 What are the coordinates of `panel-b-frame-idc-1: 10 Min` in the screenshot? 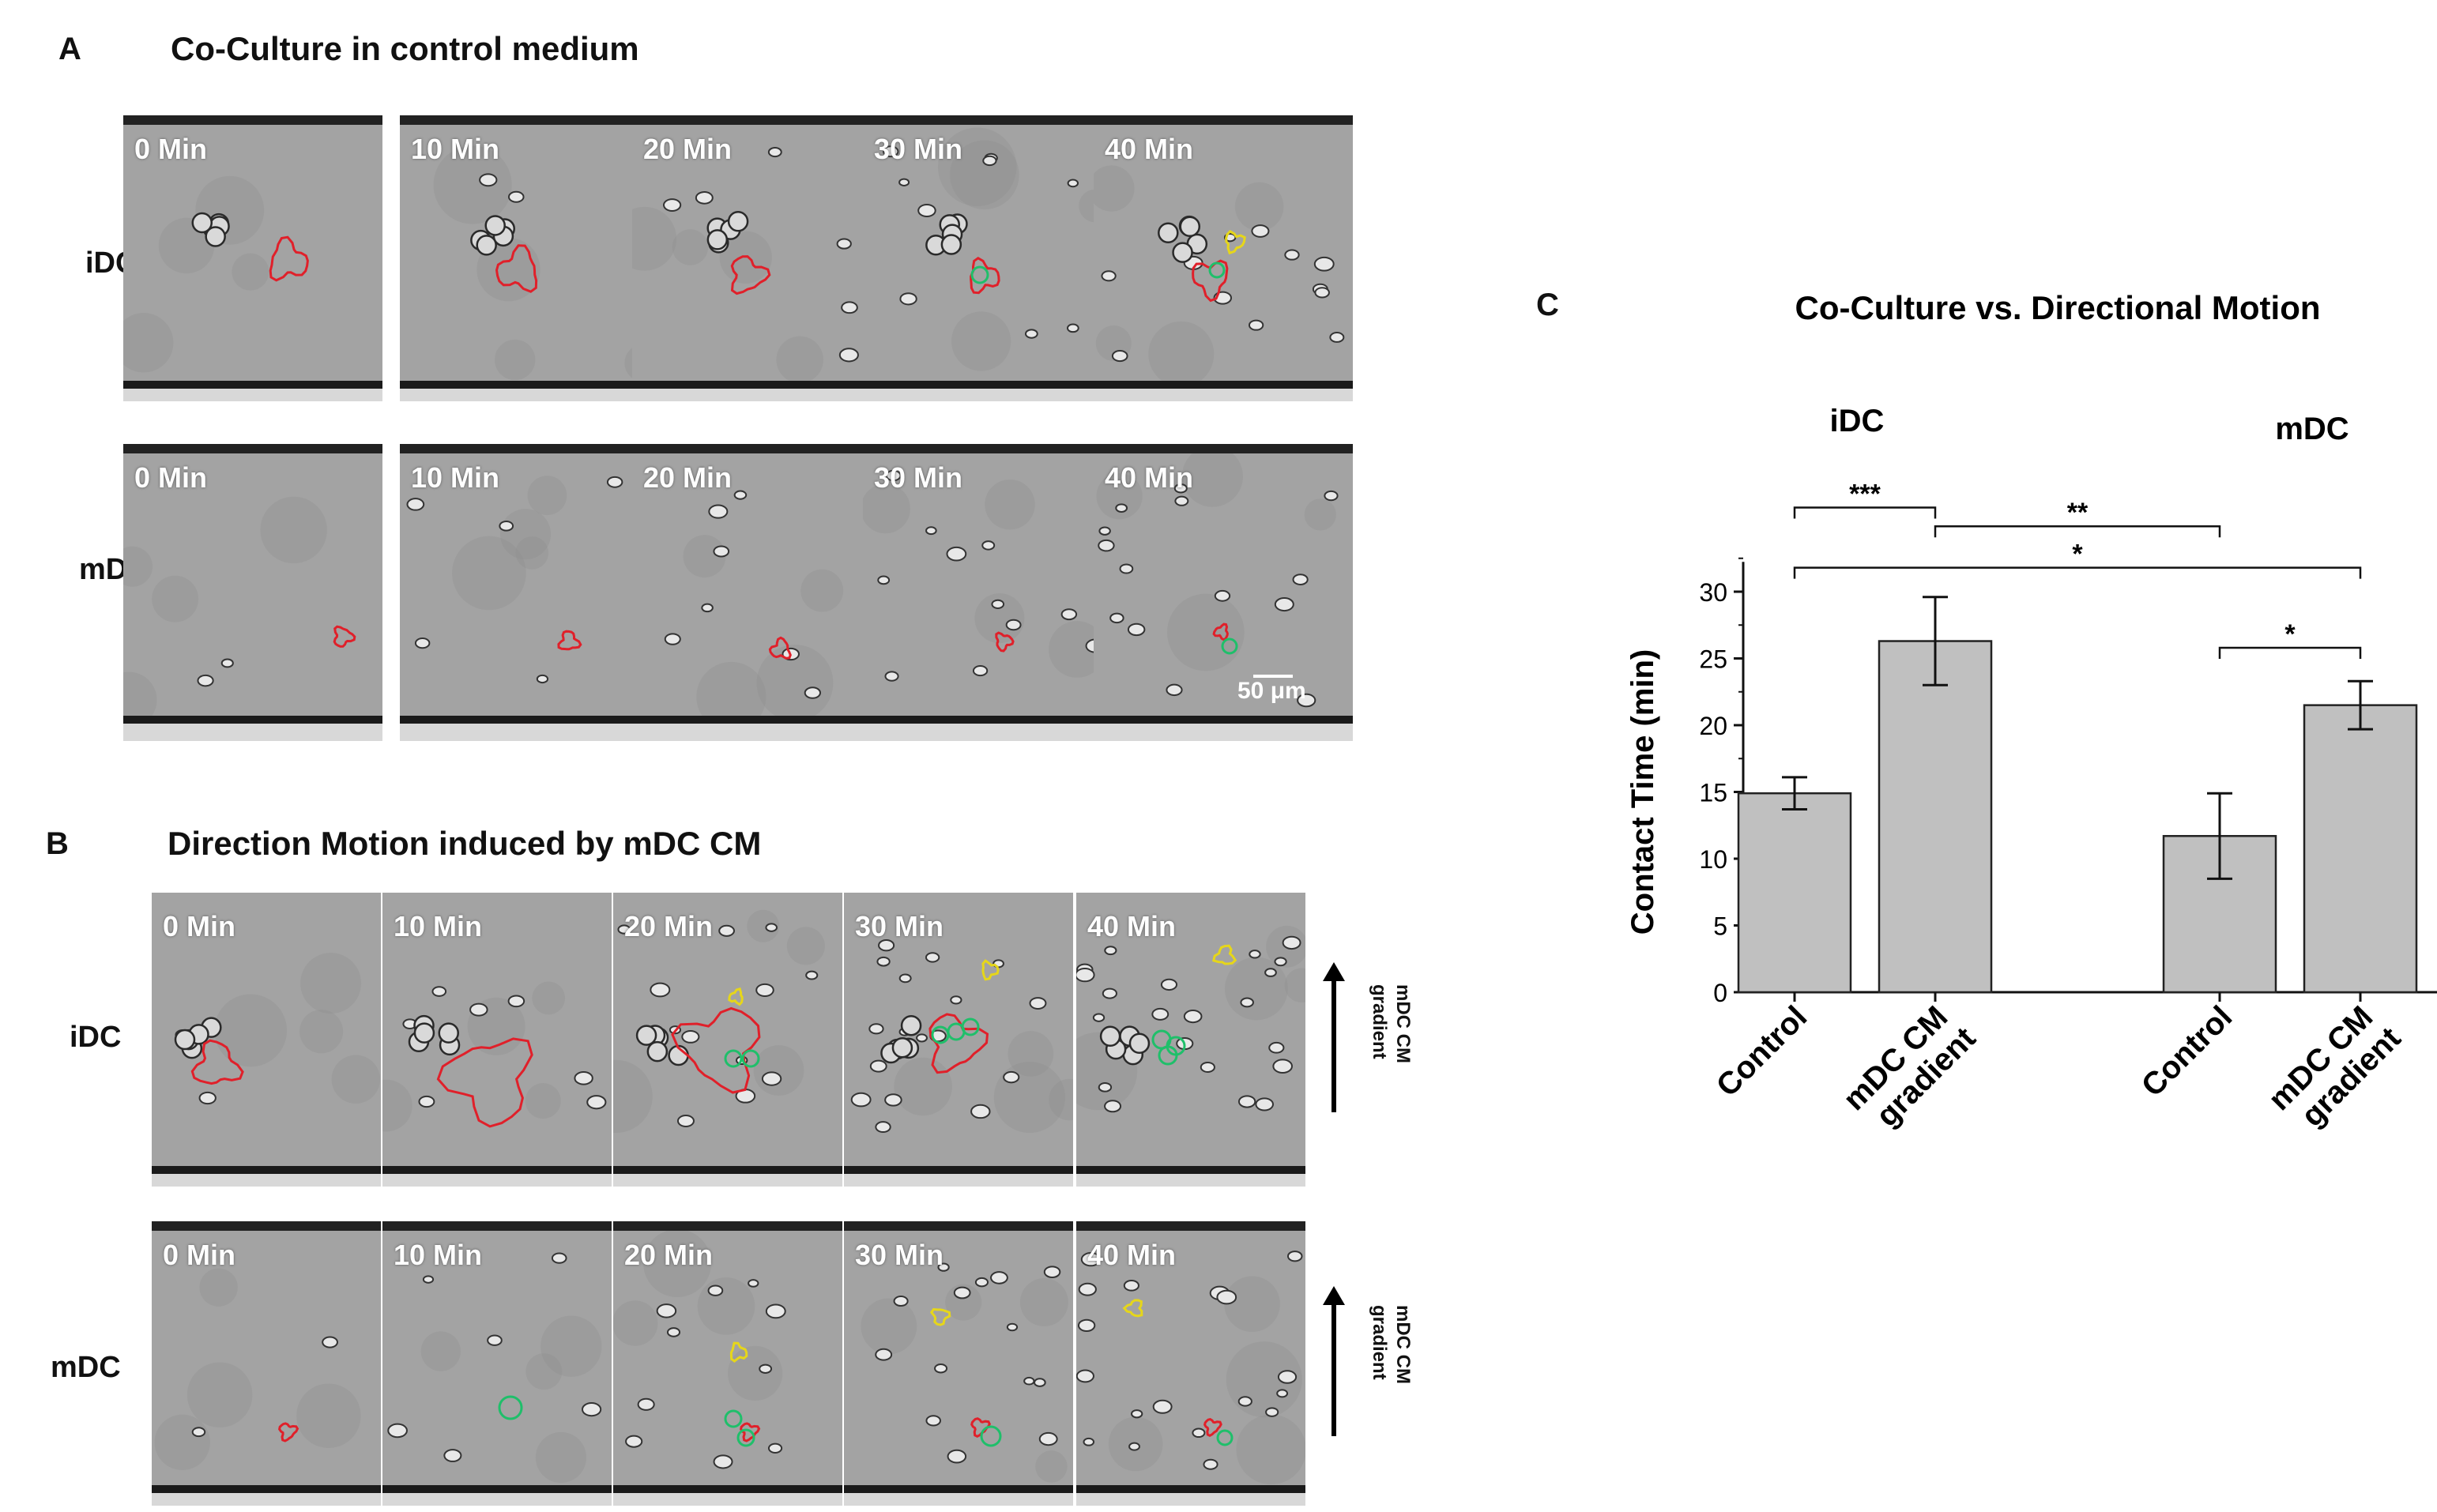 It's located at (497, 1040).